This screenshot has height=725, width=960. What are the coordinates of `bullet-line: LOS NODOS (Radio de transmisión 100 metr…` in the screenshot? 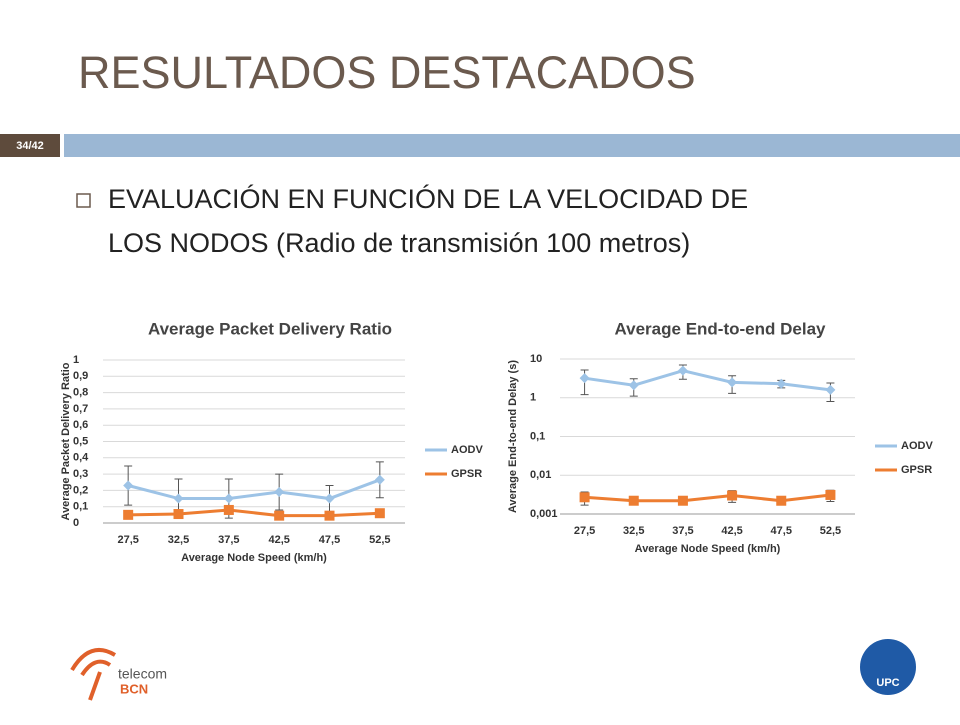 It's located at (399, 243).